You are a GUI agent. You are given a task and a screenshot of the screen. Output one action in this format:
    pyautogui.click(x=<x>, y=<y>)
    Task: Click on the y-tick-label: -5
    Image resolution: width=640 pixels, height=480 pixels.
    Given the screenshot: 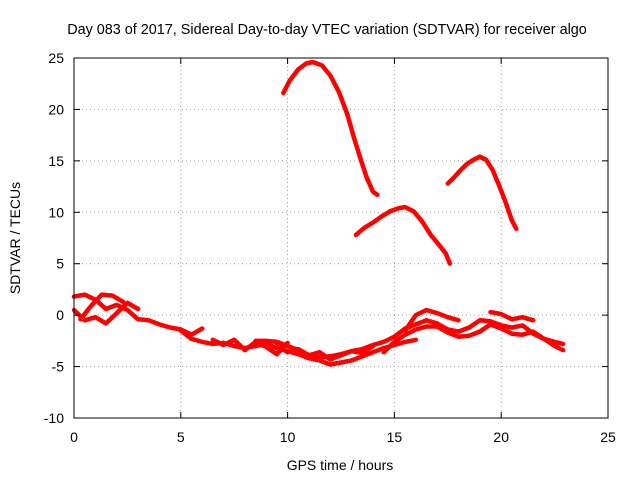 What is the action you would take?
    pyautogui.click(x=58, y=367)
    